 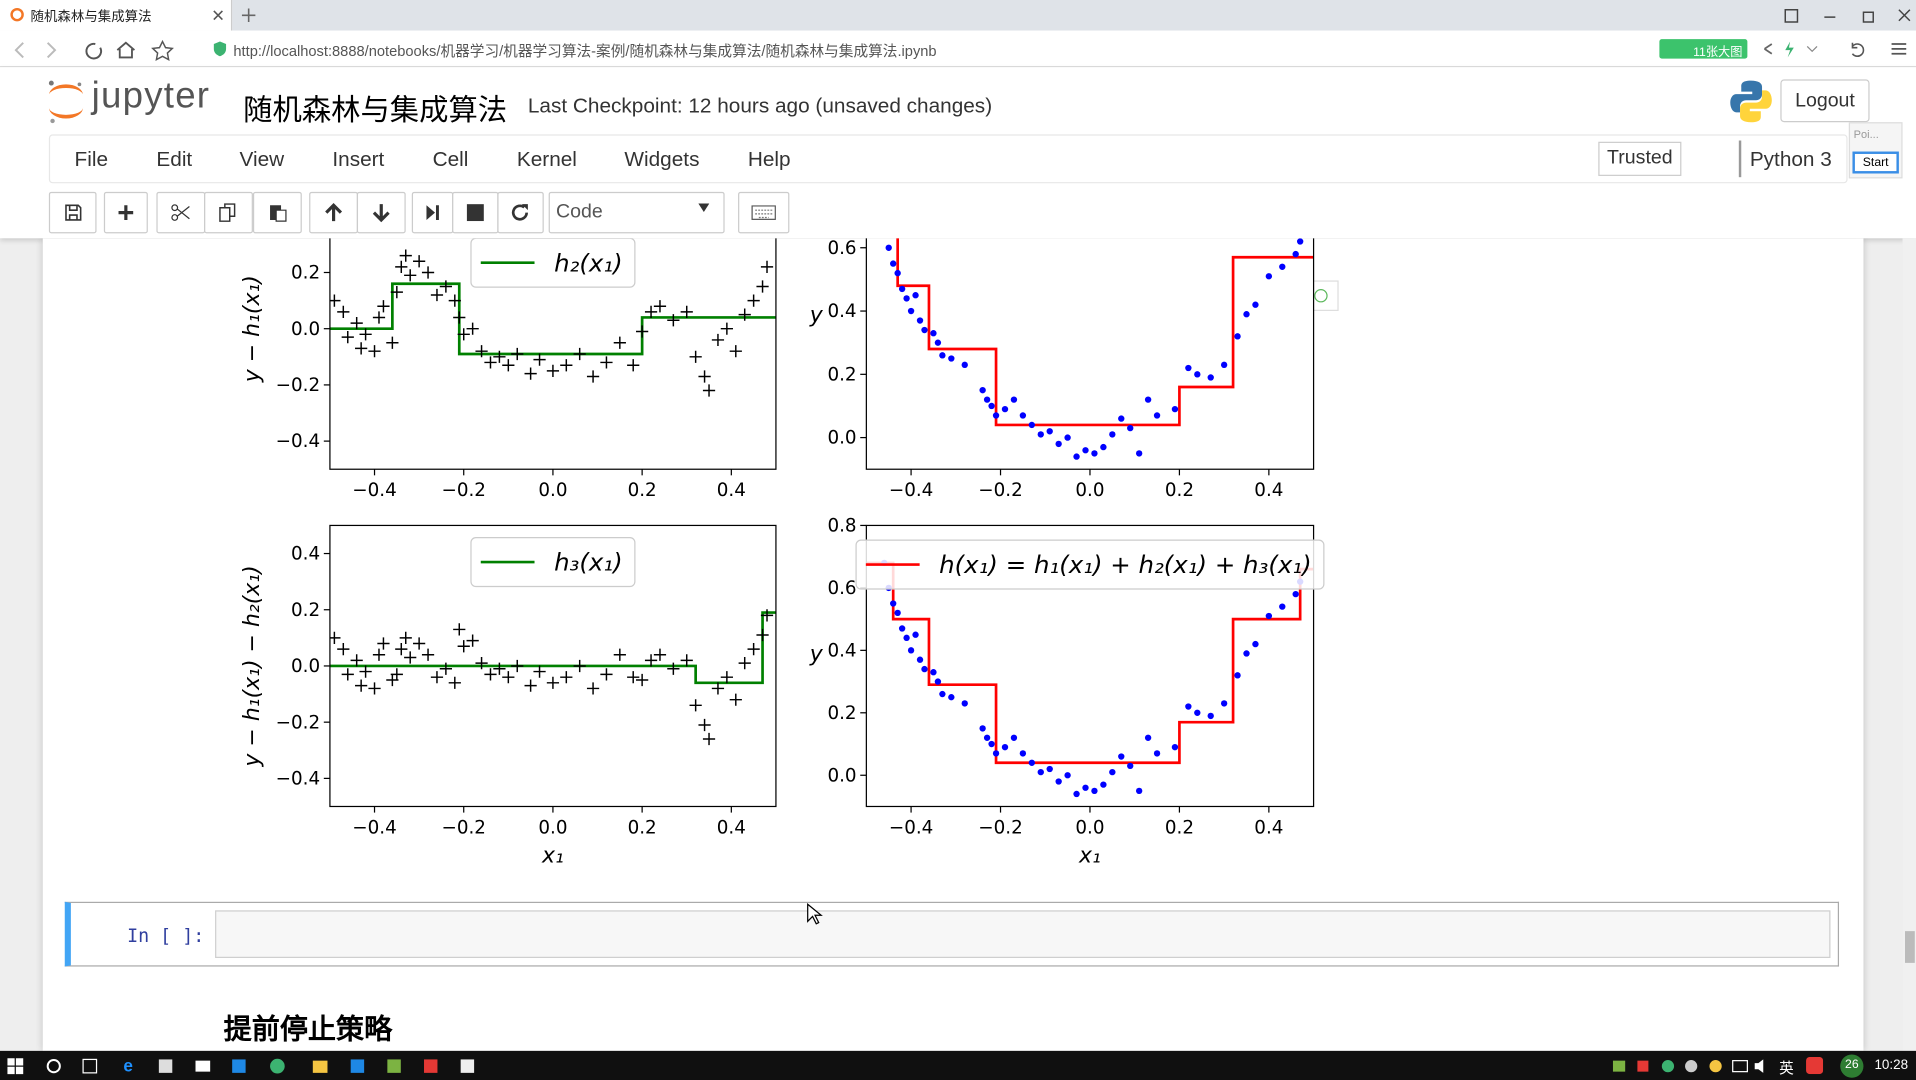 What do you see at coordinates (218, 15) in the screenshot?
I see `tab-close` at bounding box center [218, 15].